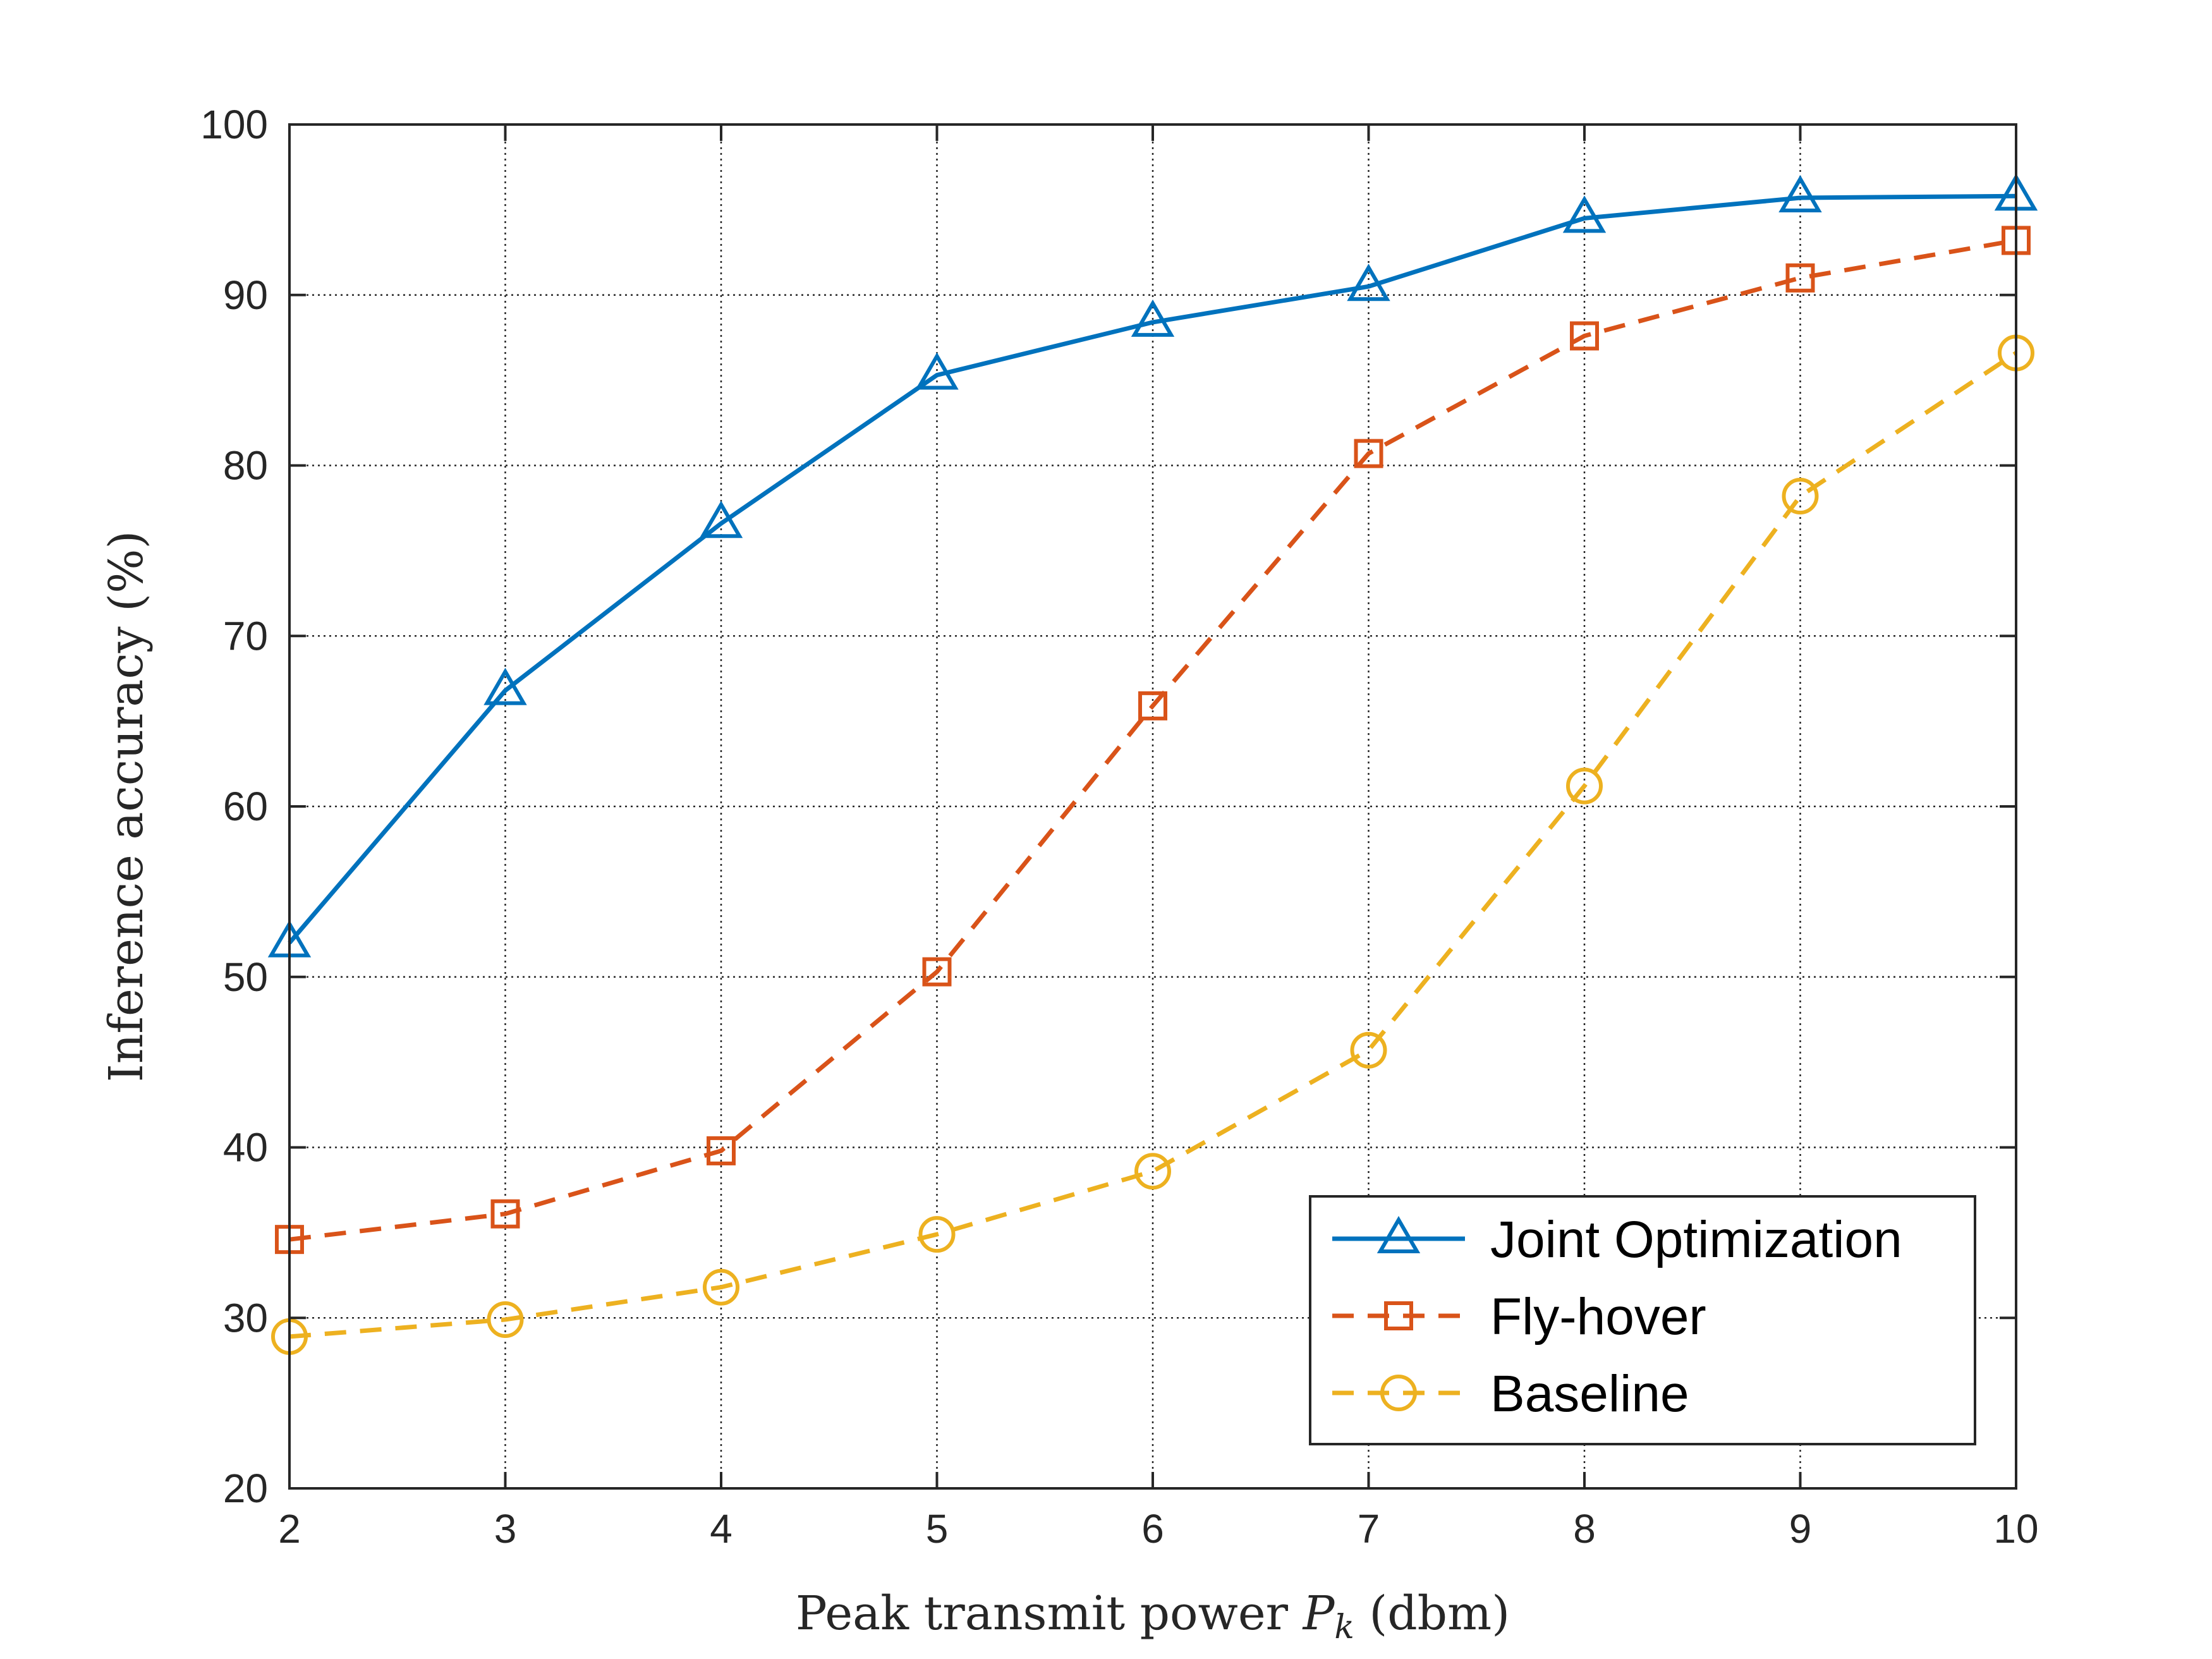  Describe the element at coordinates (126, 807) in the screenshot. I see `y-axis-label: Inference accuracy (%)` at that location.